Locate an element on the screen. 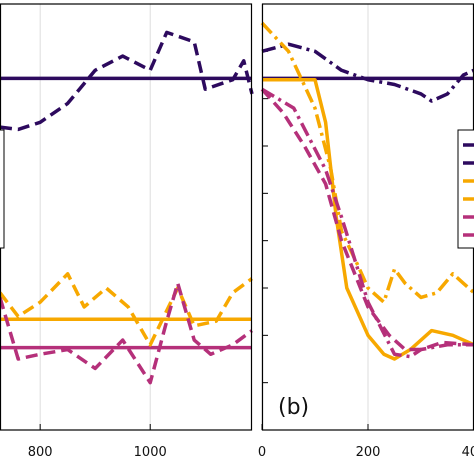 The height and width of the screenshot is (474, 474). x-tick-label: 1000 is located at coordinates (150, 452).